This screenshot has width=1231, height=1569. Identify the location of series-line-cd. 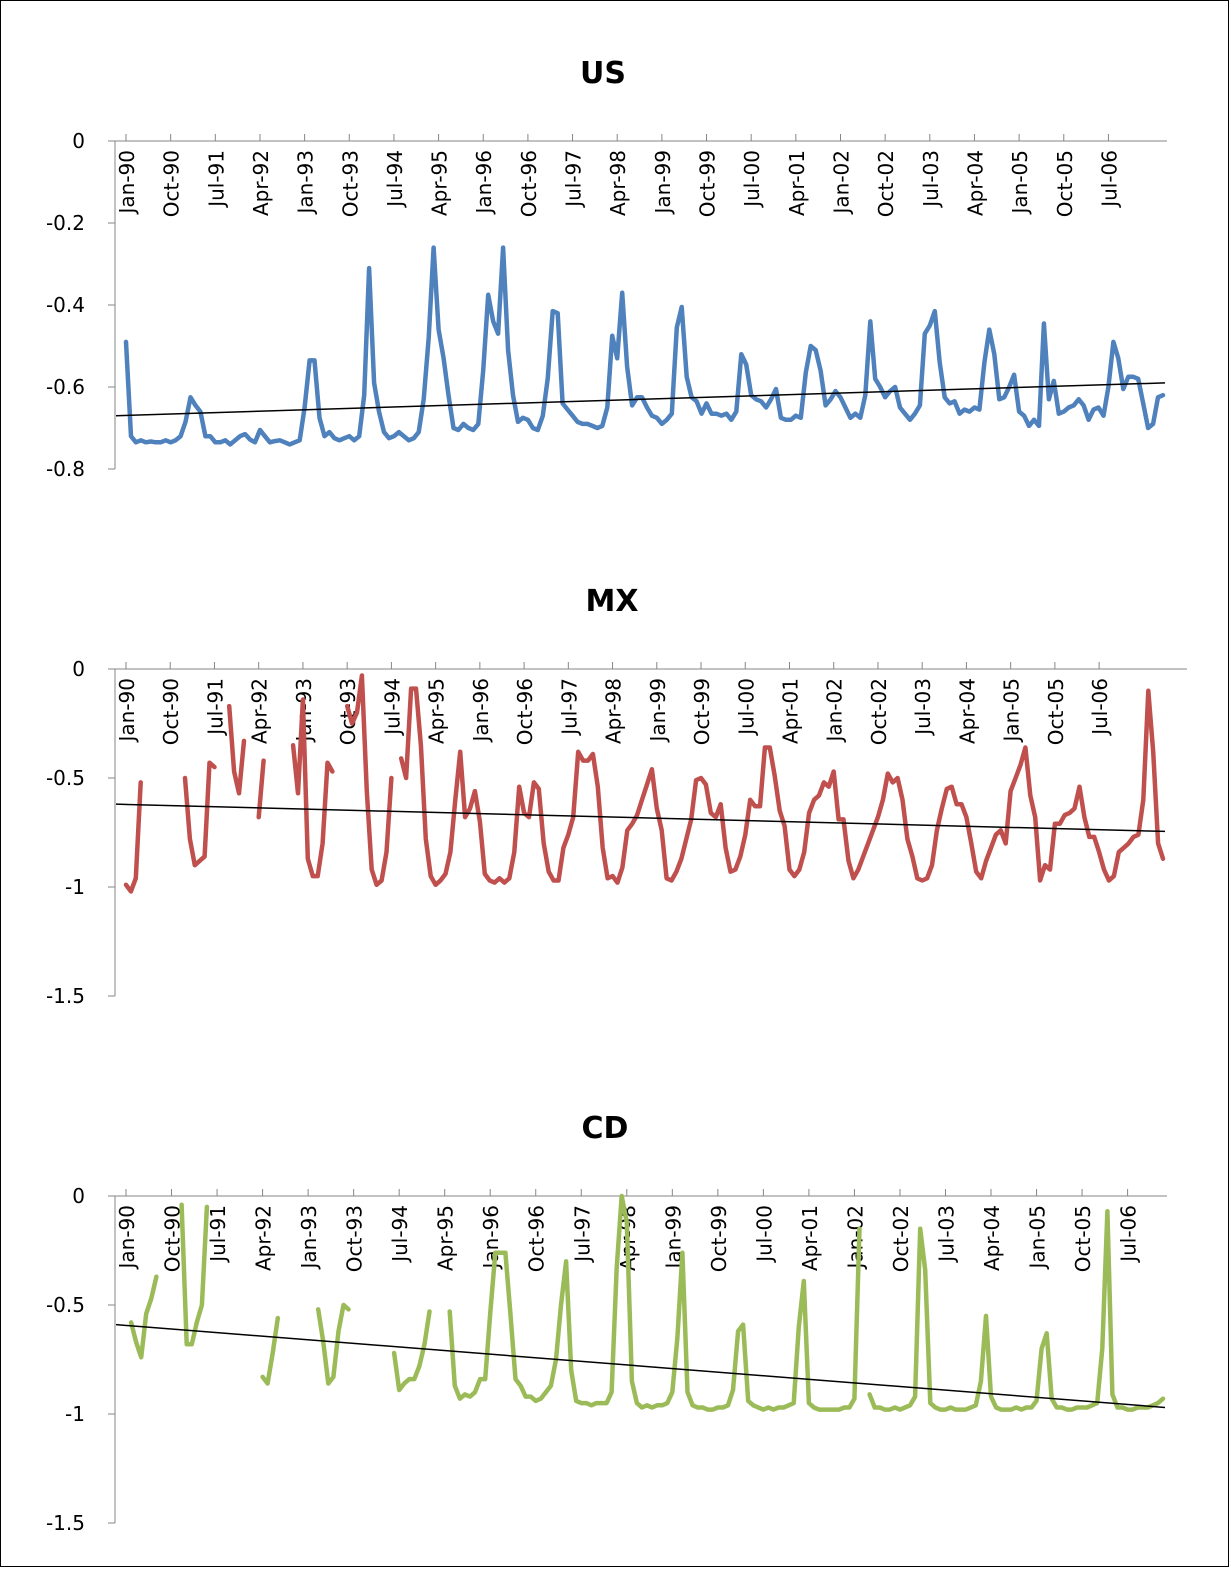
(647, 1302).